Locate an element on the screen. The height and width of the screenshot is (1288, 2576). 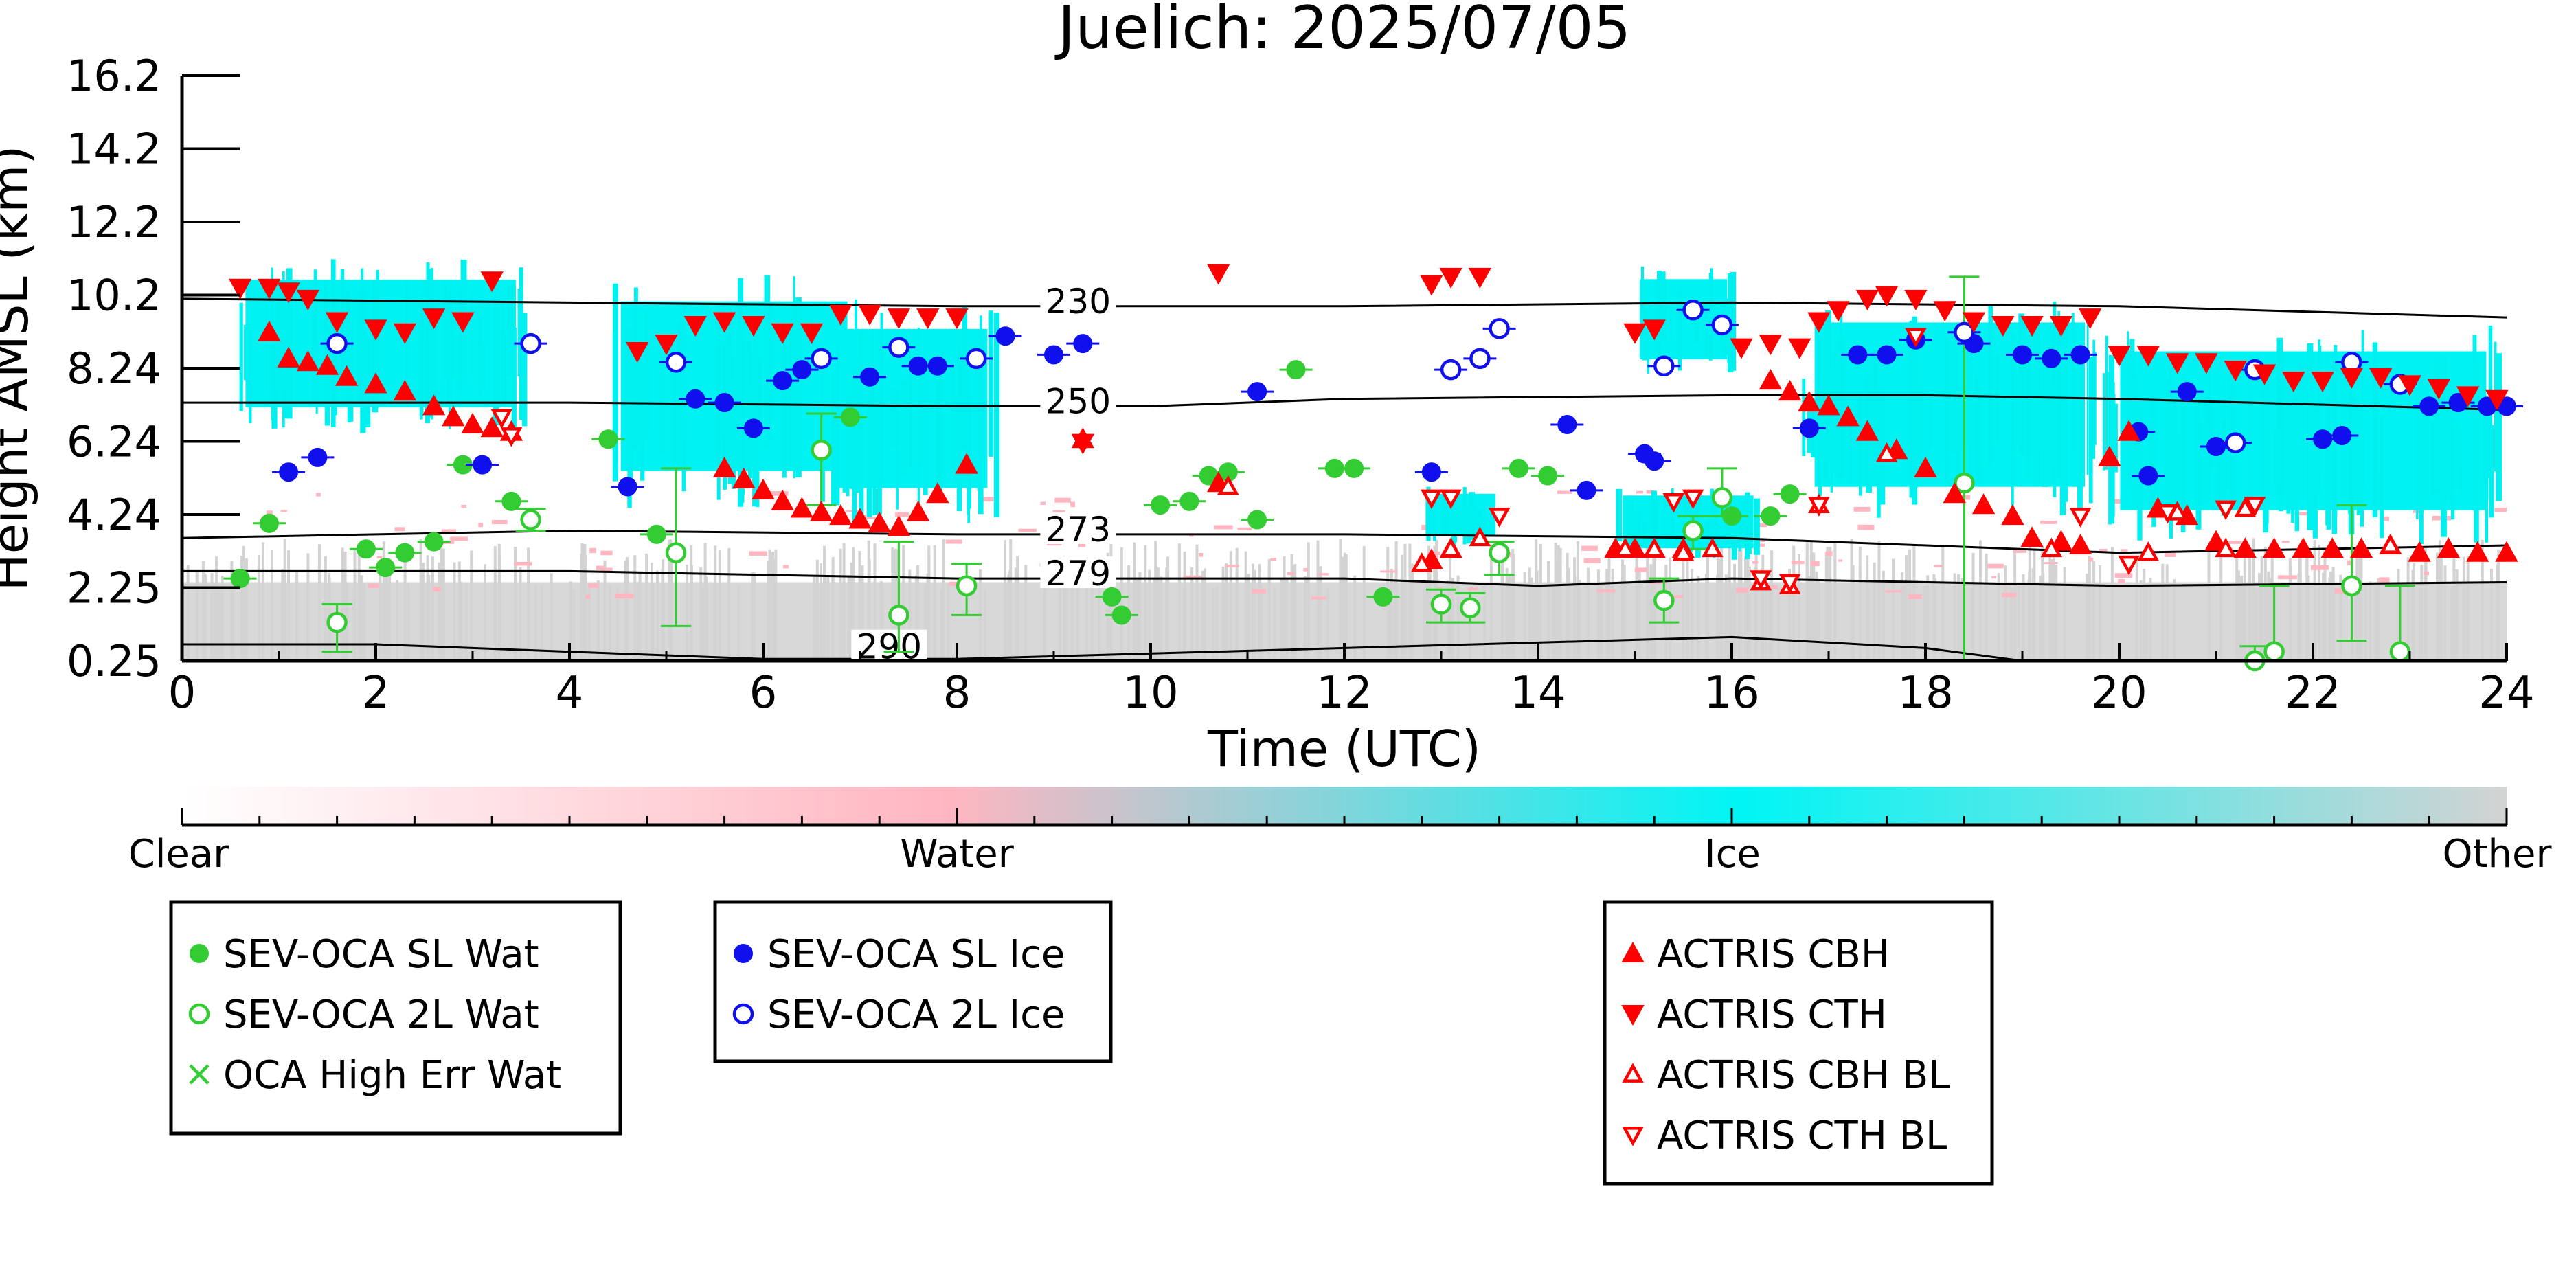
legend-marker-sev-oca-2l-wat is located at coordinates (199, 1014).